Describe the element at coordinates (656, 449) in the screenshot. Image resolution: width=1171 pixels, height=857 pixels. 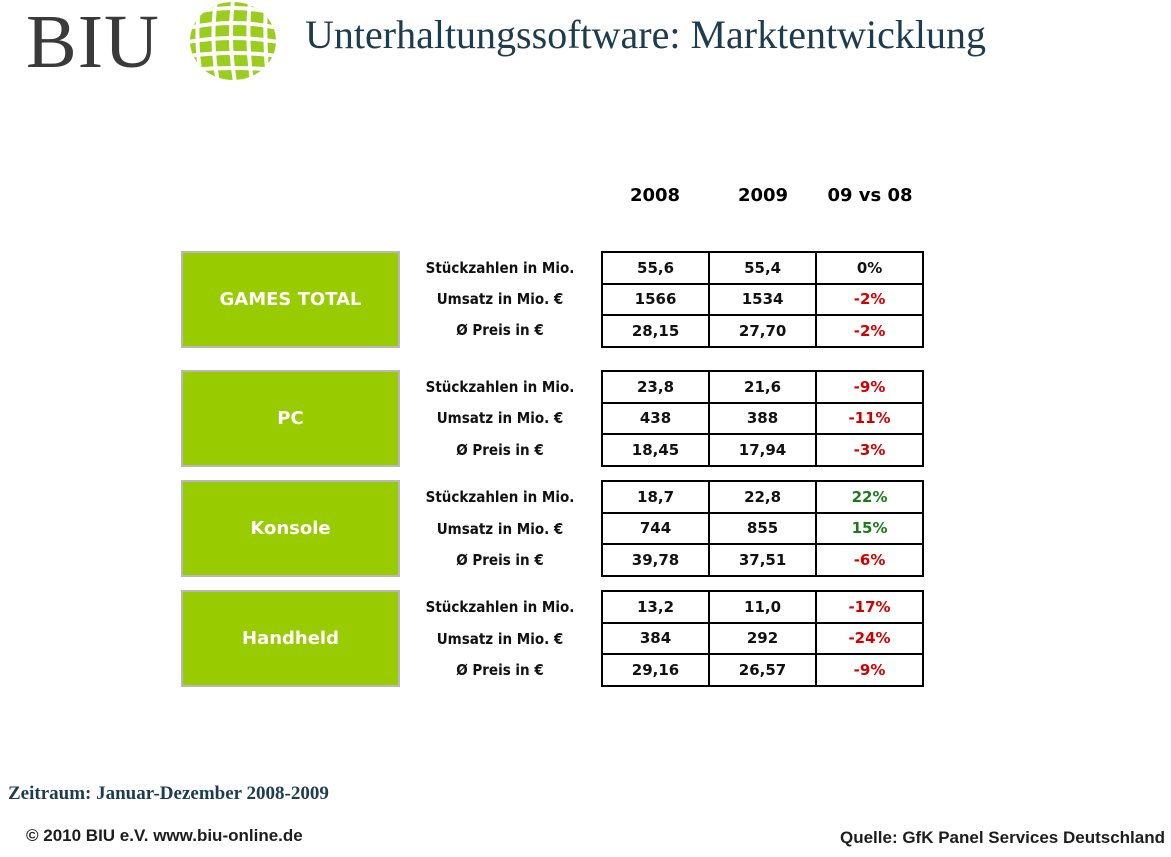
I see `cell-2008: 18,45` at that location.